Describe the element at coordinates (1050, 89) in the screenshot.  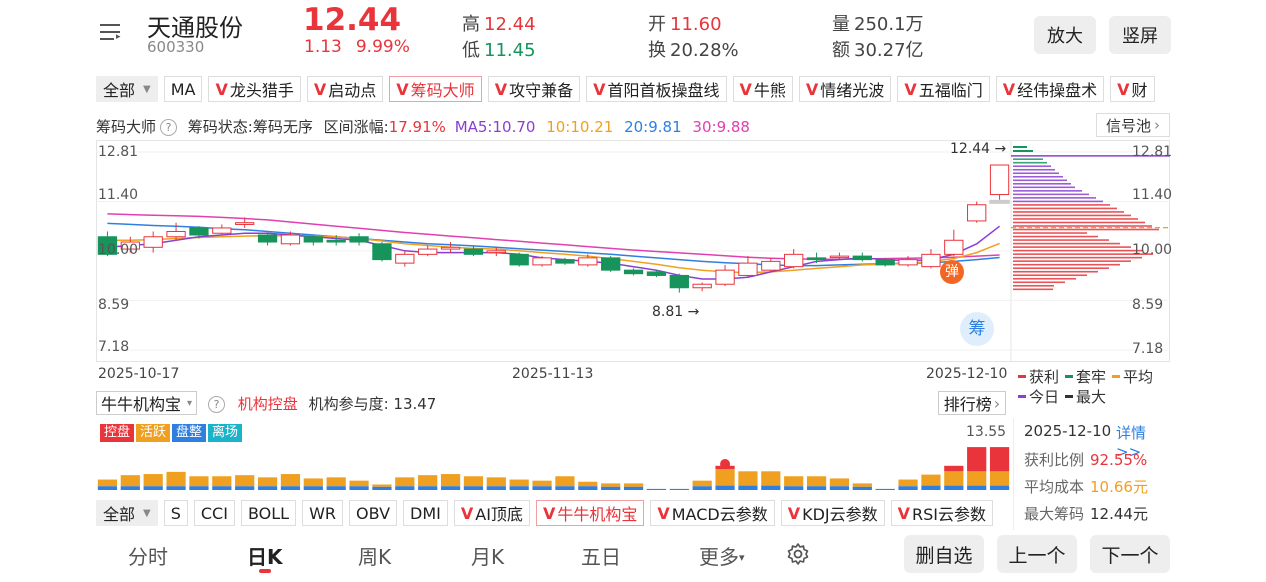
I see `indicator-tab-10: V 经伟操盘术` at that location.